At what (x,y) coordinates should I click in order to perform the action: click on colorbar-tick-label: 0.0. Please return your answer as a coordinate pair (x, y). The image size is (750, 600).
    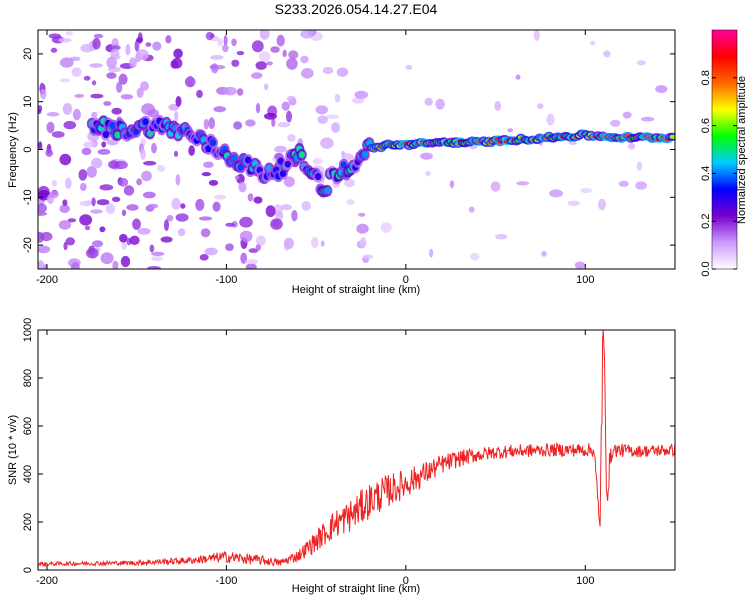
    Looking at the image, I should click on (706, 268).